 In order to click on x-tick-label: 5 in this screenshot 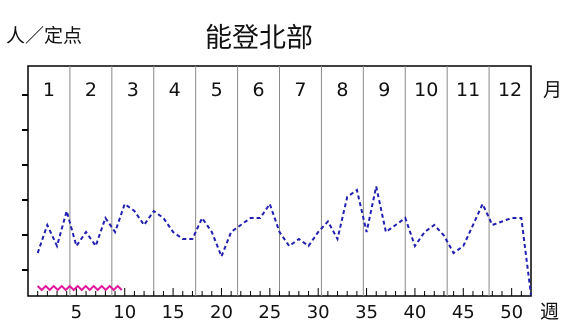, I will do `click(76, 312)`.